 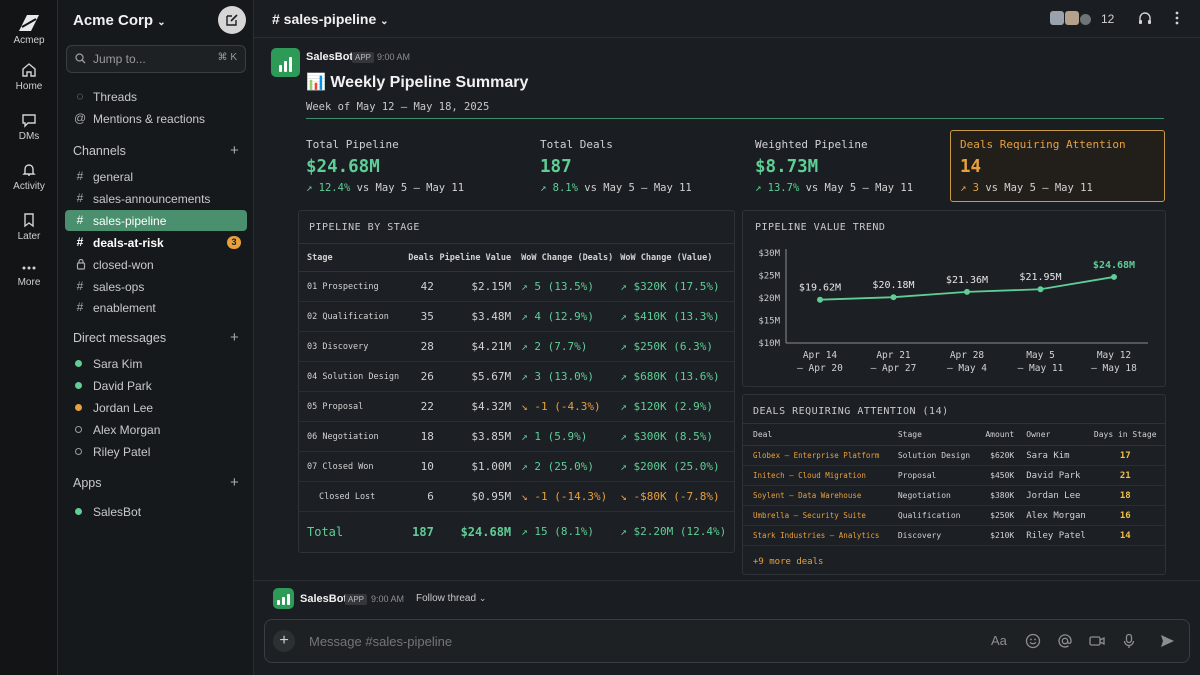 I want to click on column-header: WoW Change (Value), so click(x=666, y=257).